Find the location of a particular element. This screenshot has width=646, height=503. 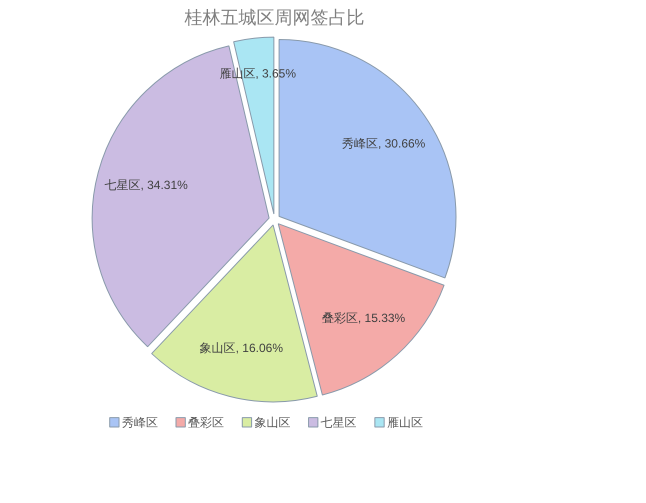

data-label: 雁山区, 3.65% is located at coordinates (257, 73).